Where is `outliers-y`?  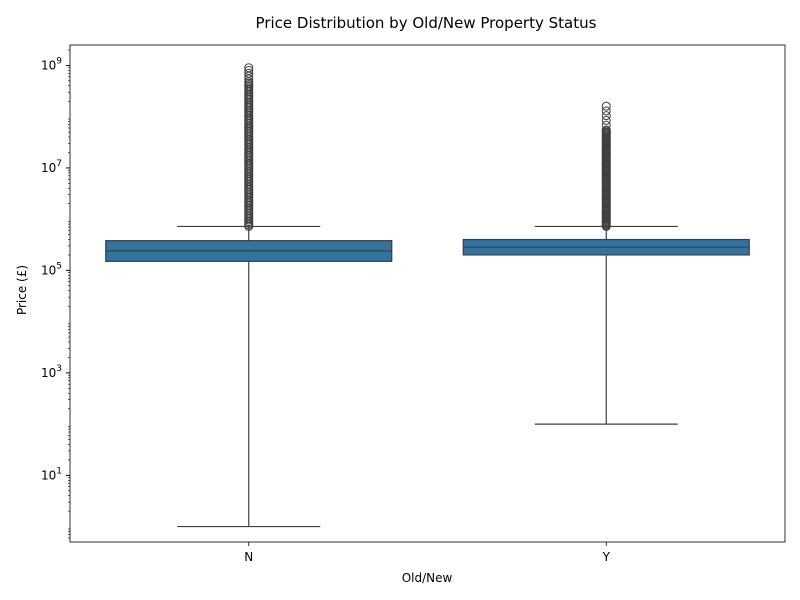
outliers-y is located at coordinates (606, 166).